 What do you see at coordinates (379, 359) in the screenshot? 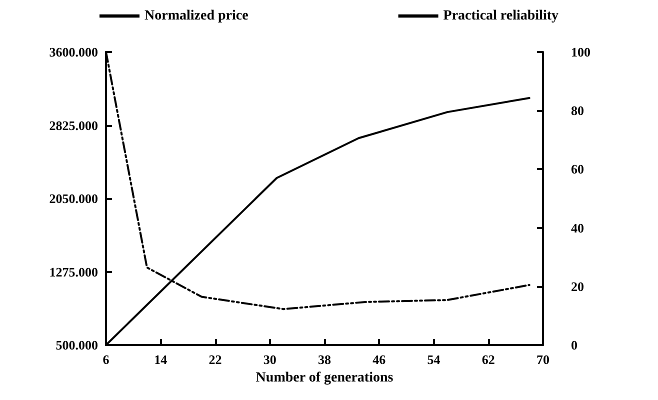
I see `x-tick-label: 46` at bounding box center [379, 359].